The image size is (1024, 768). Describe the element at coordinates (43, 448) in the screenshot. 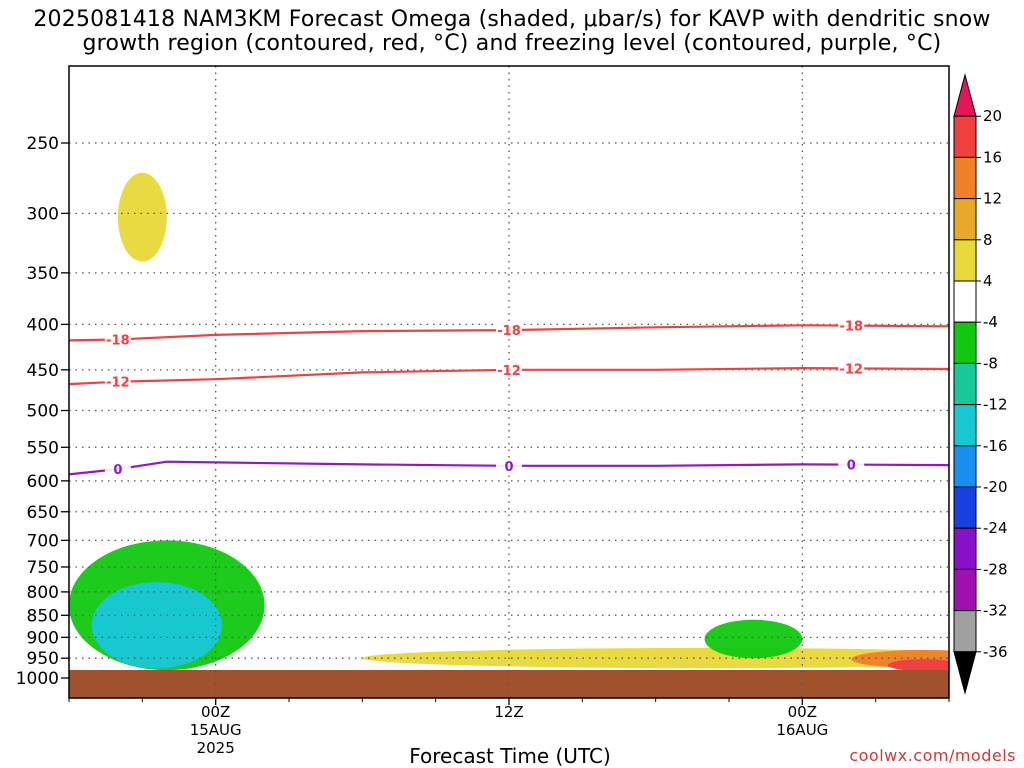

I see `y-tick-label-550: 550` at that location.